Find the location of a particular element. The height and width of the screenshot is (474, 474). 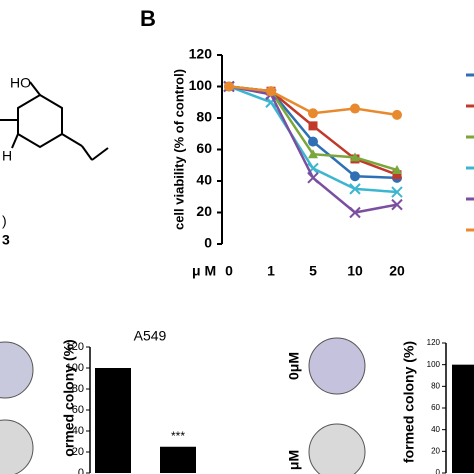

atom-label: H is located at coordinates (7, 156).